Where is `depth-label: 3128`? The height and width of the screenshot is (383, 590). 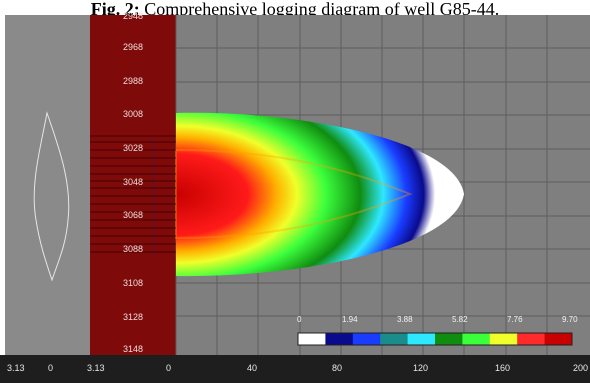 depth-label: 3128 is located at coordinates (133, 317).